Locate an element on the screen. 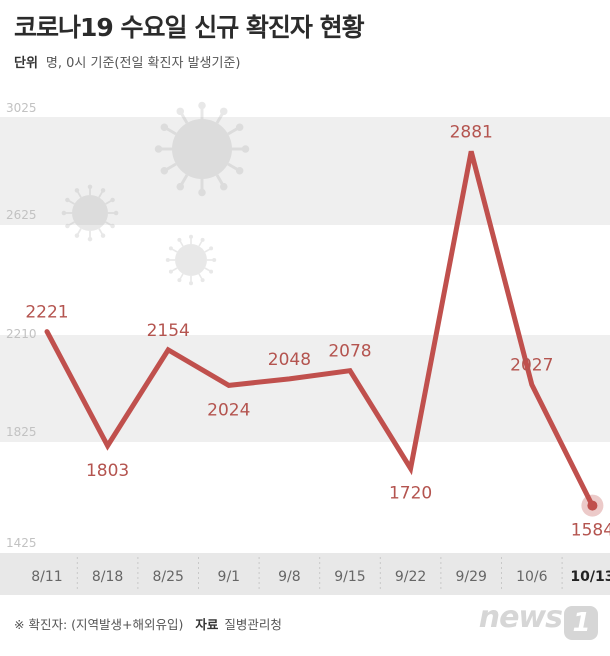 This screenshot has width=610, height=656. unit-label: 단위 is located at coordinates (26, 63).